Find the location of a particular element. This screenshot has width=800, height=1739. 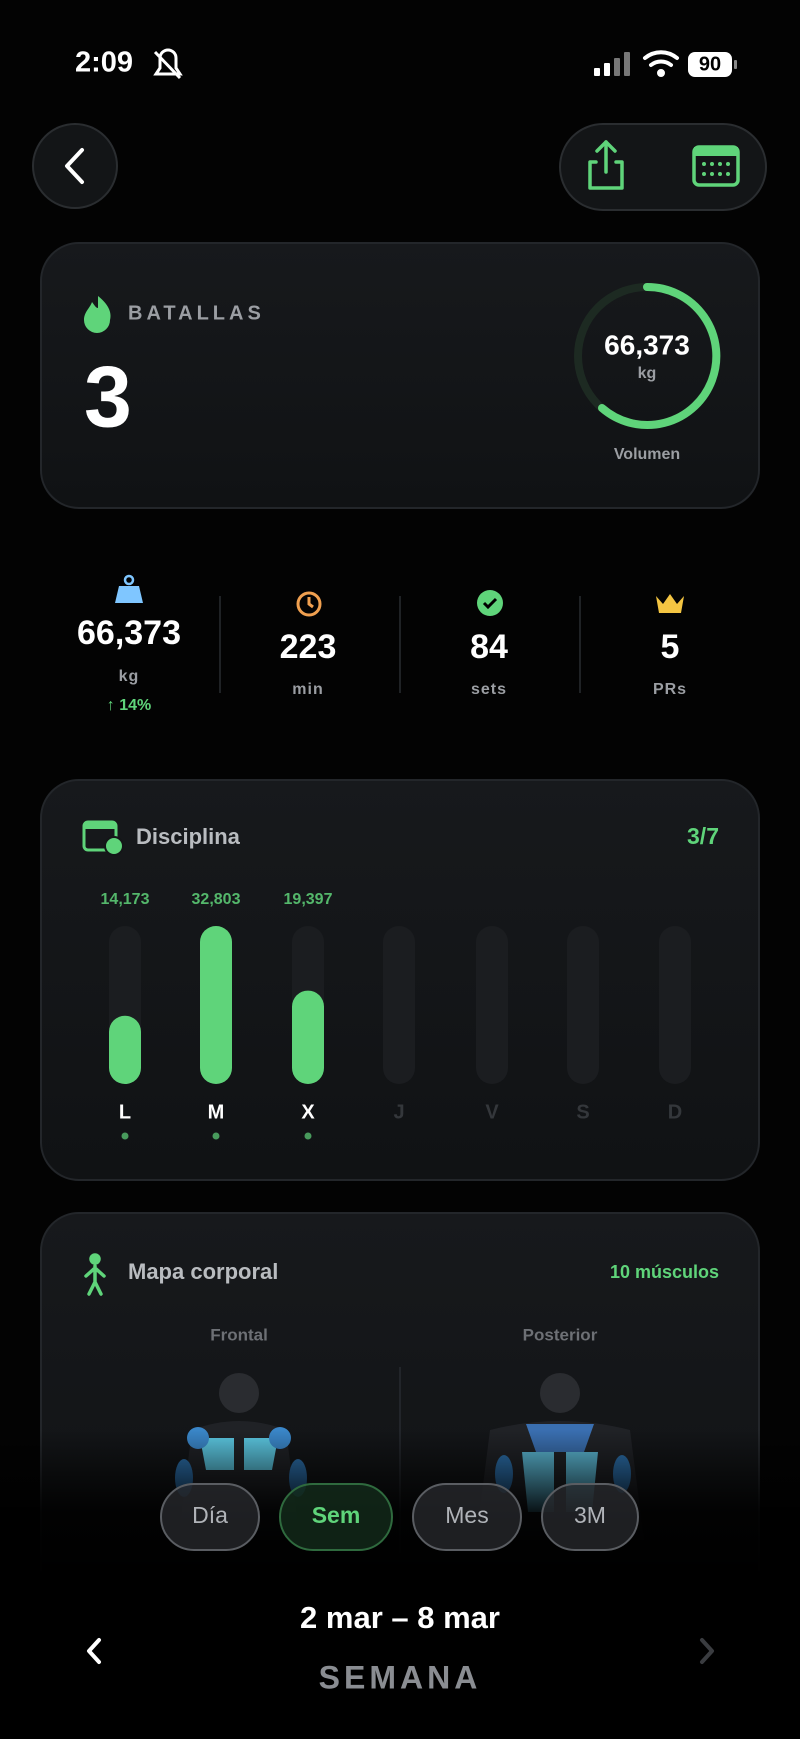

volume-unit: kg is located at coordinates (647, 373).